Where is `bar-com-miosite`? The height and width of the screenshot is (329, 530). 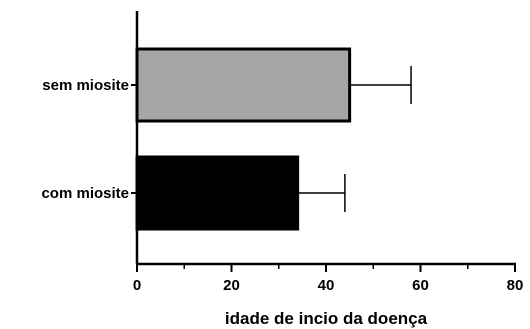
bar-com-miosite is located at coordinates (217, 193).